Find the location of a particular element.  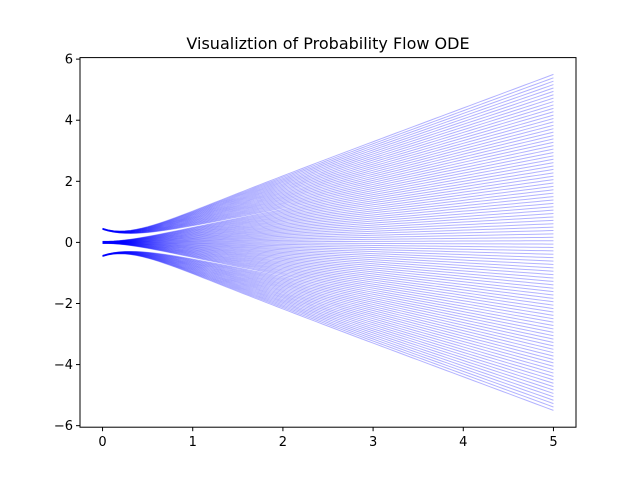

x-tick-label: 1 is located at coordinates (193, 442).